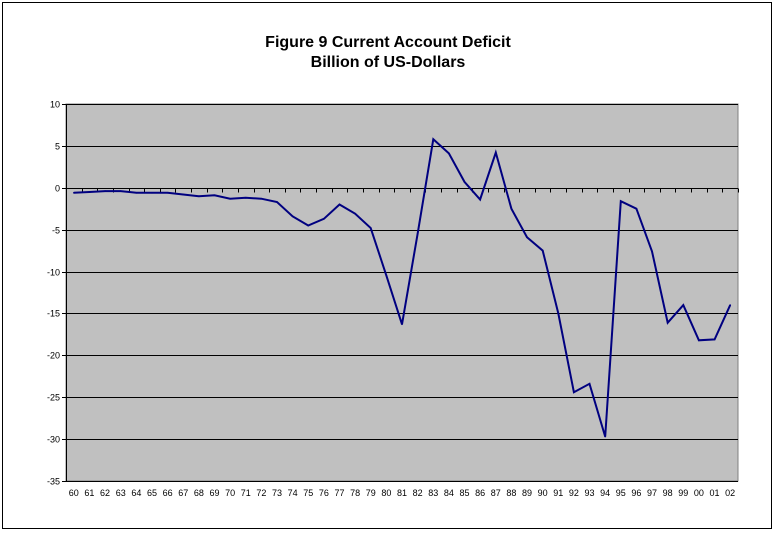 This screenshot has width=778, height=535. Describe the element at coordinates (136, 493) in the screenshot. I see `x-tick-label: 64` at that location.